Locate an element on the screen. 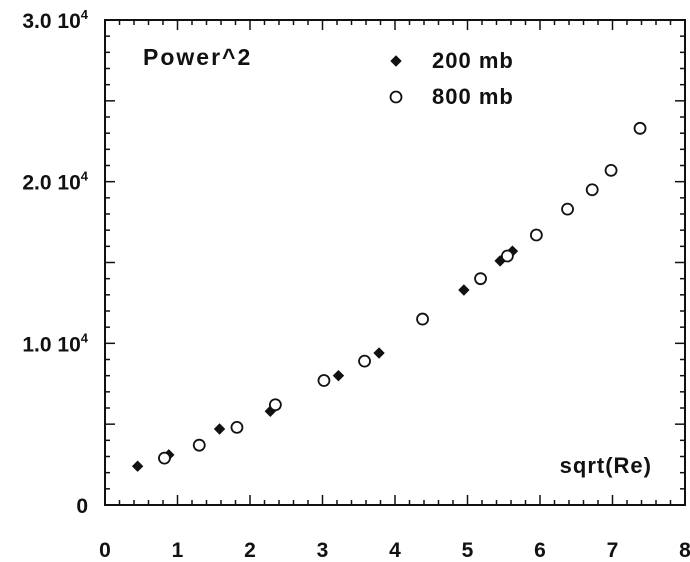  legend-label: 800 mb is located at coordinates (473, 96).